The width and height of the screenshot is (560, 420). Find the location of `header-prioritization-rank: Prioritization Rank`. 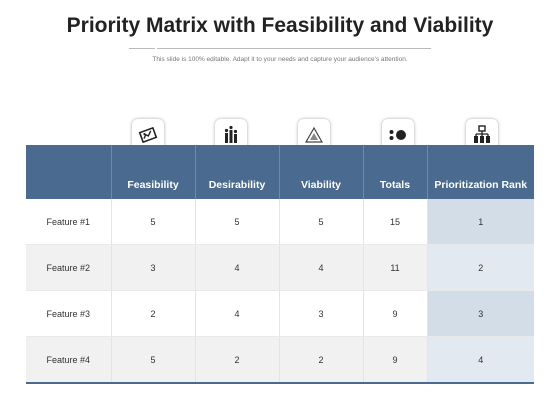

header-prioritization-rank: Prioritization Rank is located at coordinates (480, 172).